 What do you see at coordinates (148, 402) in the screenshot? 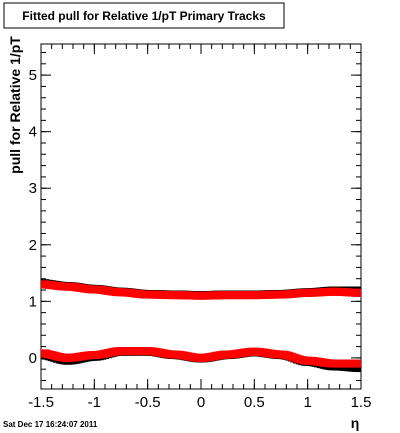
I see `x-tick-label: -0.5` at bounding box center [148, 402].